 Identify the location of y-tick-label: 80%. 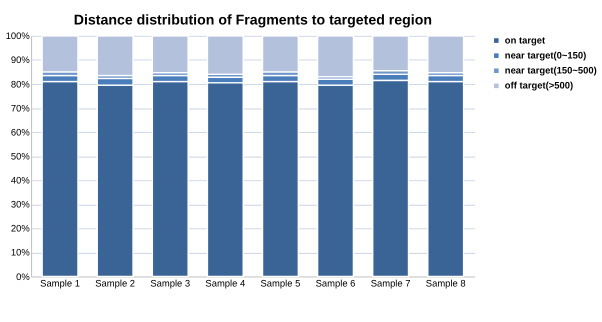
(20, 84).